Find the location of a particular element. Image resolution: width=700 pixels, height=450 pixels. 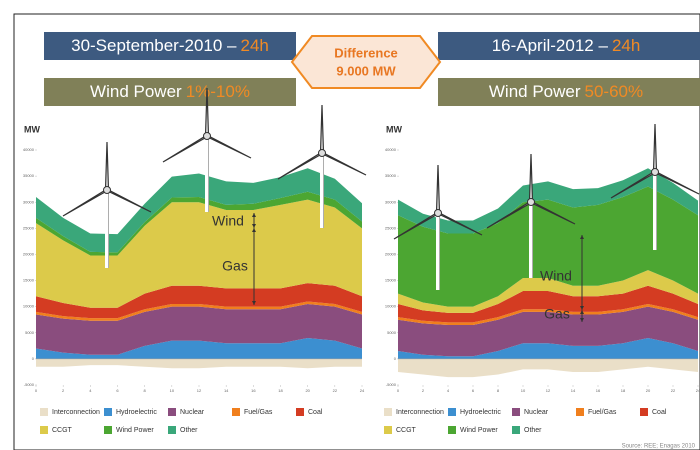

left-banner-text: Wind Power is located at coordinates (136, 91).